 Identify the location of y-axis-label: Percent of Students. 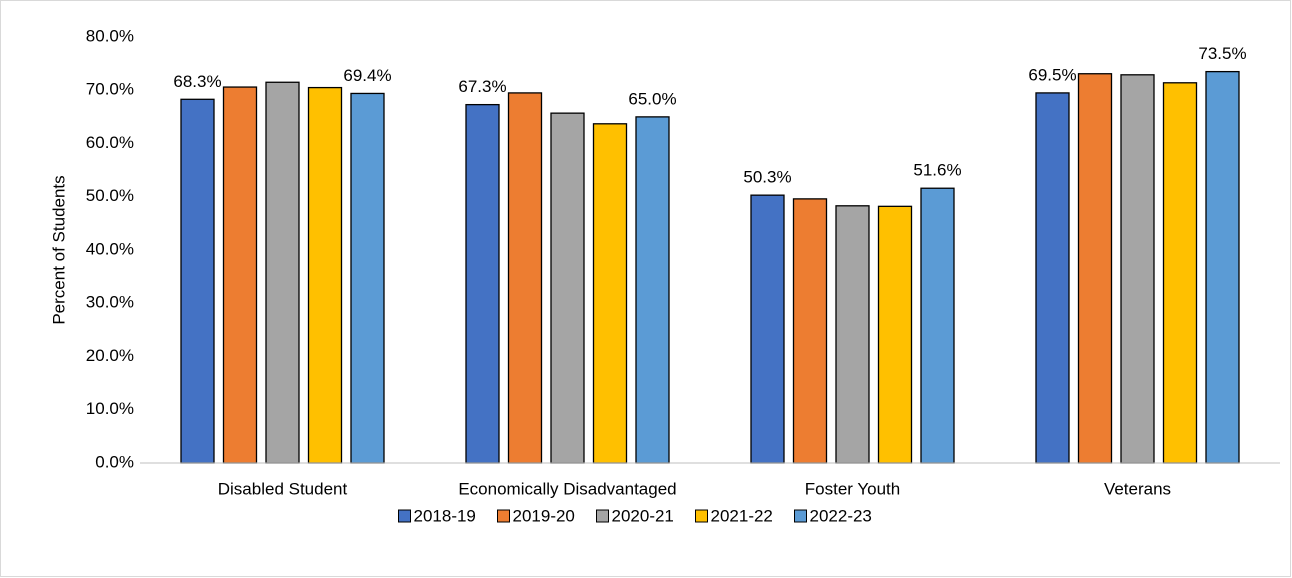
(58, 249).